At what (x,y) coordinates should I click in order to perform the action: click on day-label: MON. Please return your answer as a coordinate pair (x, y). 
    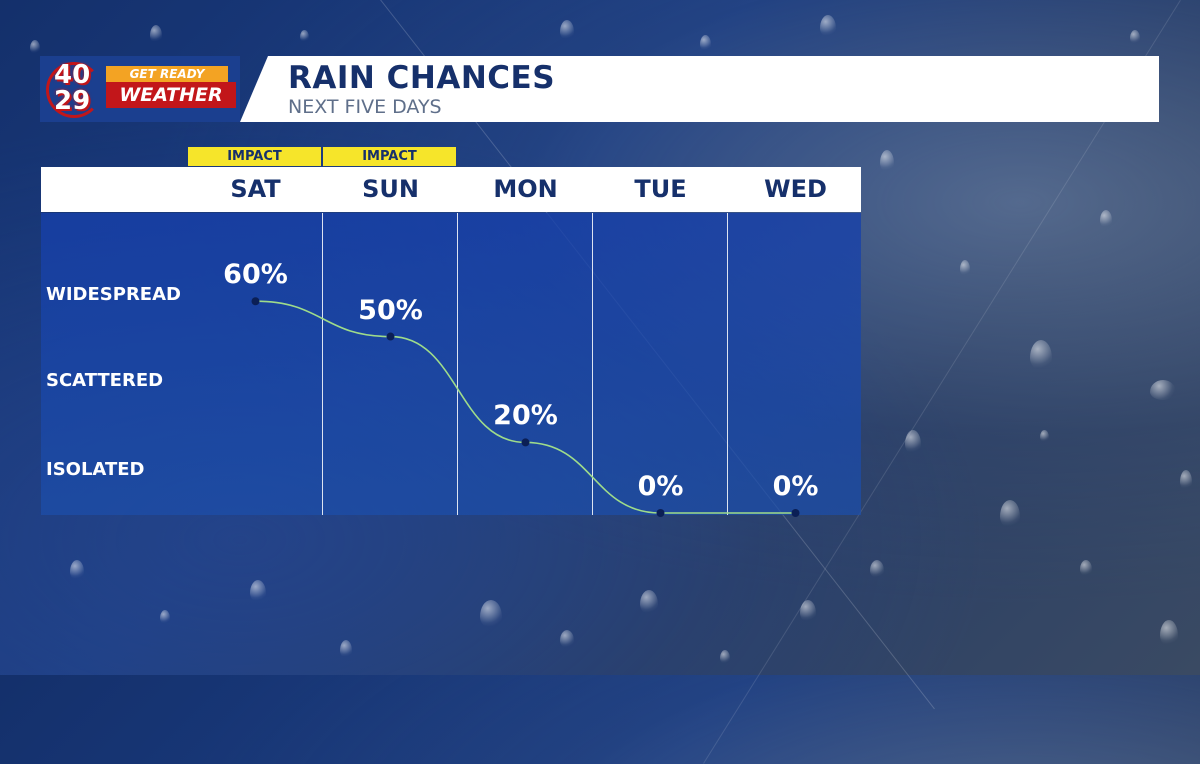
    Looking at the image, I should click on (525, 189).